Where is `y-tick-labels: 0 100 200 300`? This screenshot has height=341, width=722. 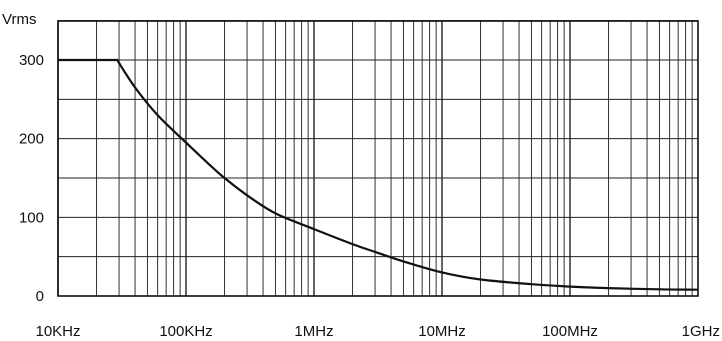 y-tick-labels: 0 100 200 300 is located at coordinates (31, 178).